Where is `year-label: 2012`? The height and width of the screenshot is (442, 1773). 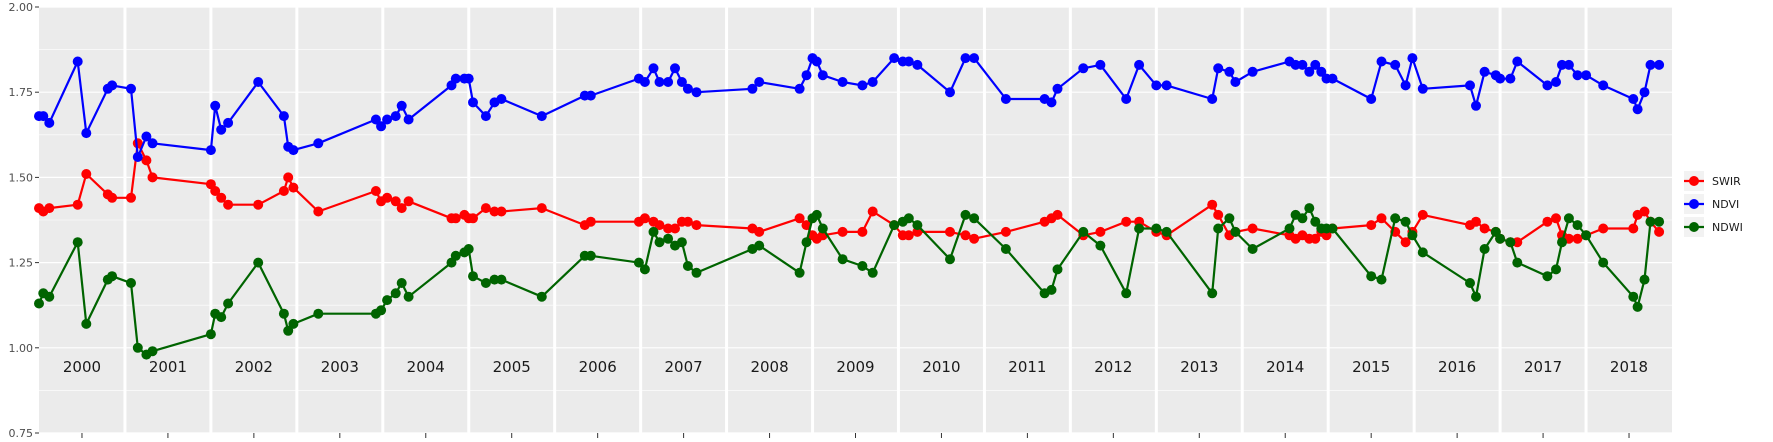 year-label: 2012 is located at coordinates (1113, 367).